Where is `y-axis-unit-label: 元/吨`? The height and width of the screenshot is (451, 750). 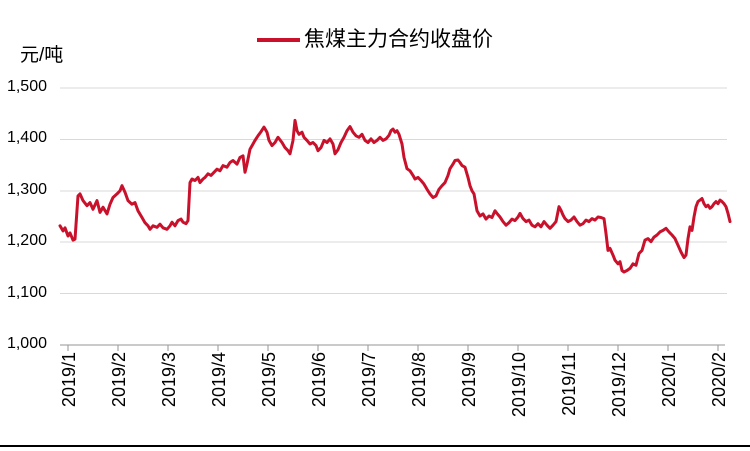
y-axis-unit-label: 元/吨 is located at coordinates (42, 55).